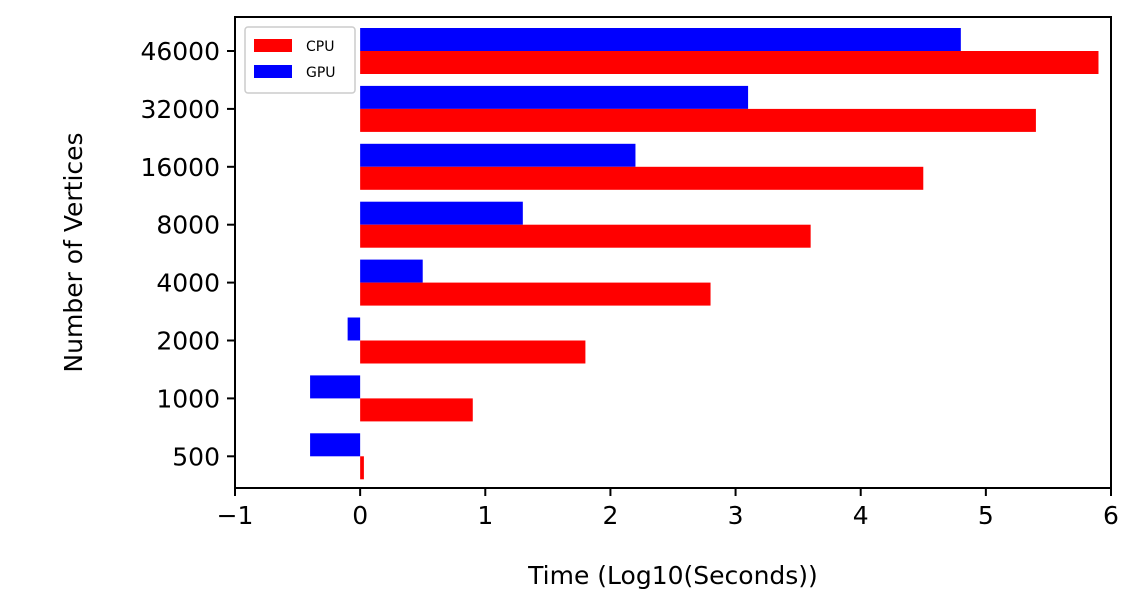  Describe the element at coordinates (861, 515) in the screenshot. I see `x-tick-label: 4` at that location.